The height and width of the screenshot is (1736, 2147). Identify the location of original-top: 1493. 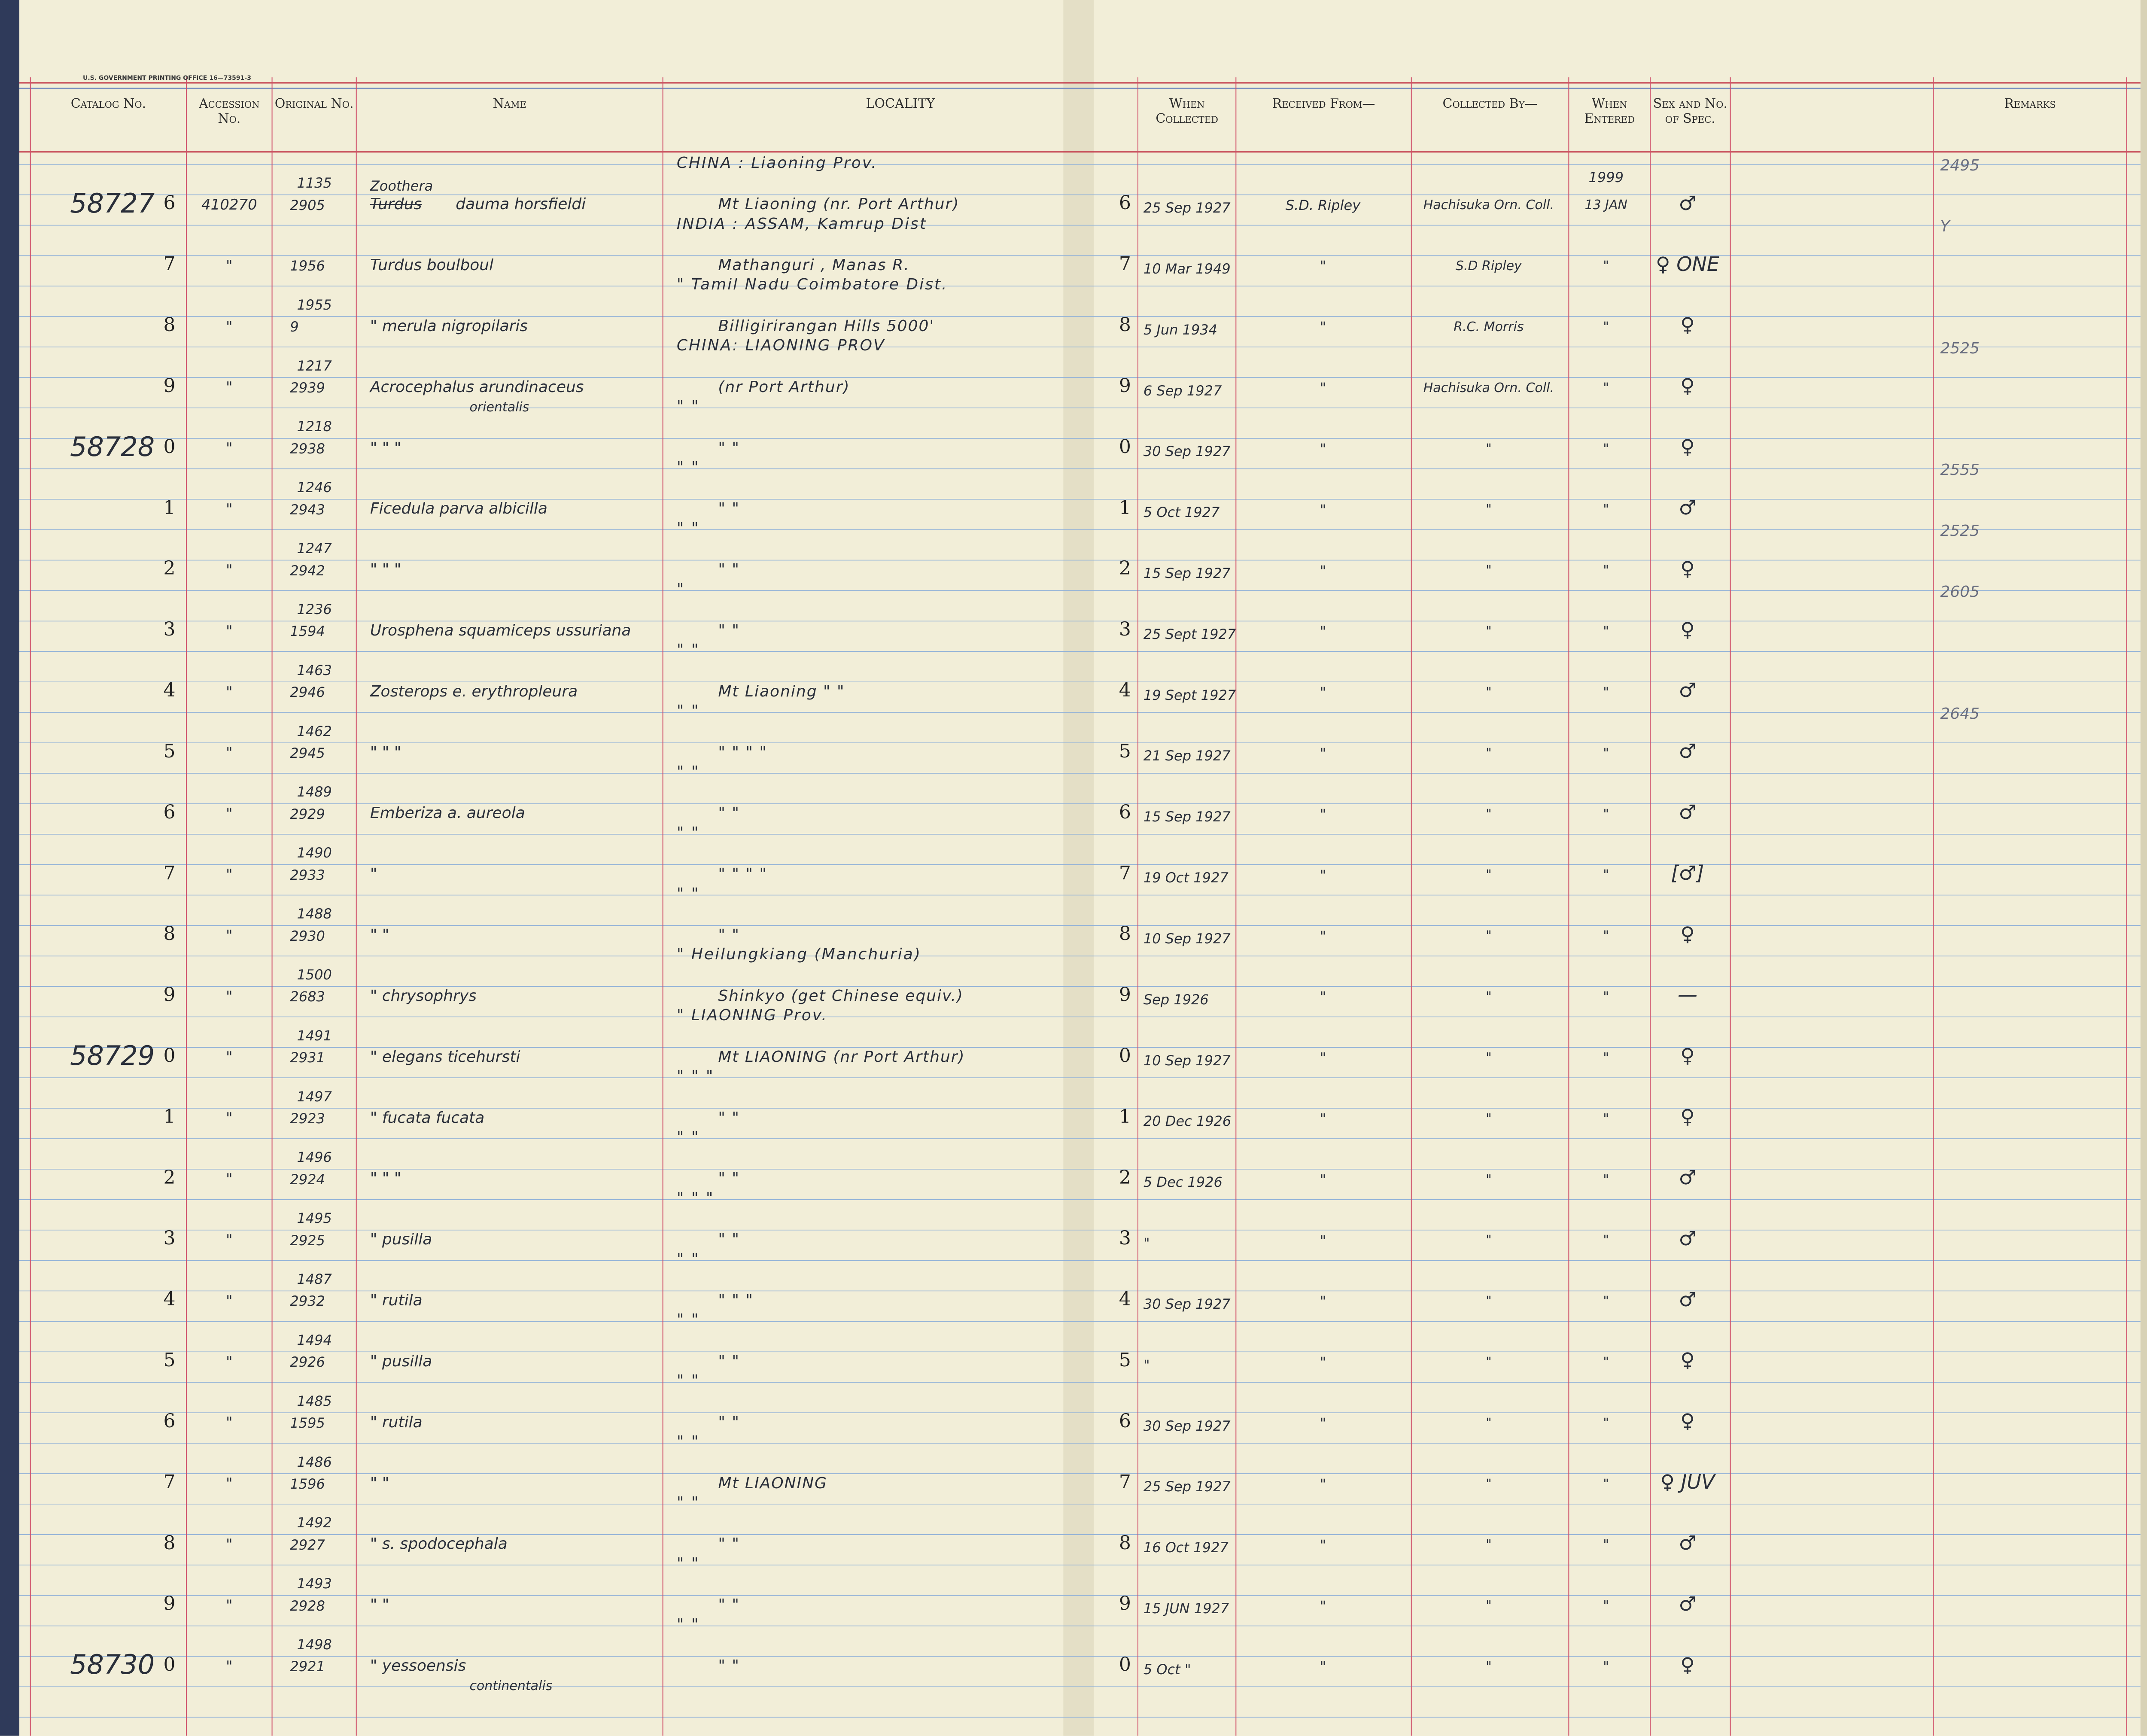
(314, 1584).